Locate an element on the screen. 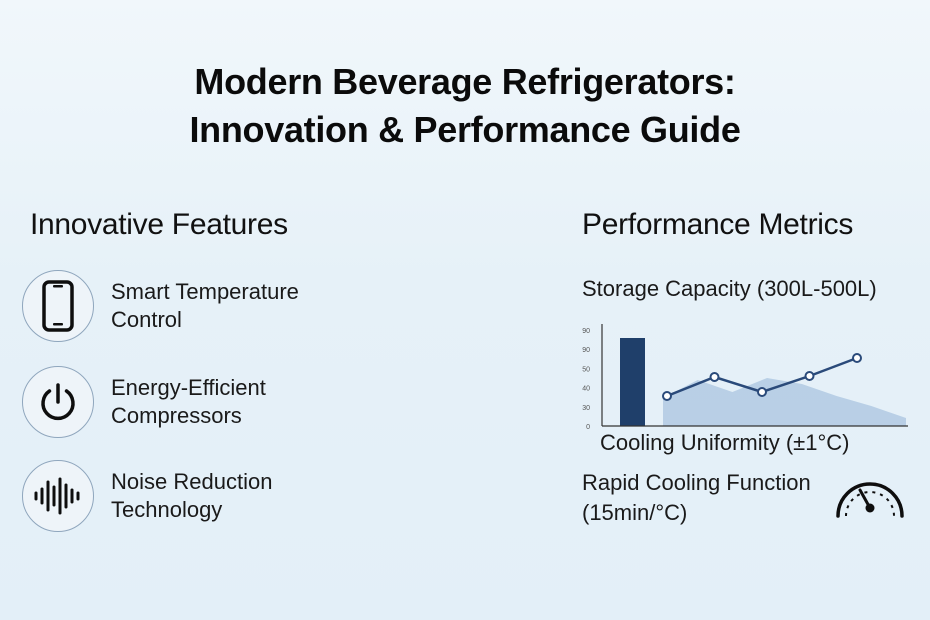  feature-label: Smart Temperature Control is located at coordinates (226, 306).